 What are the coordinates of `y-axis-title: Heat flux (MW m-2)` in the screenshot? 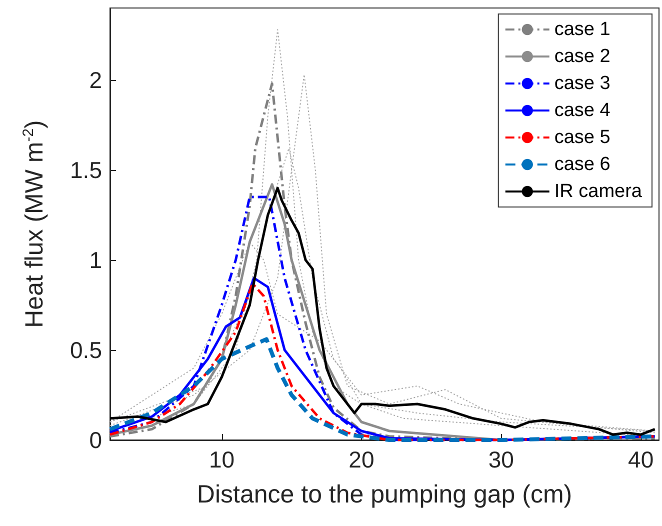 It's located at (34, 224).